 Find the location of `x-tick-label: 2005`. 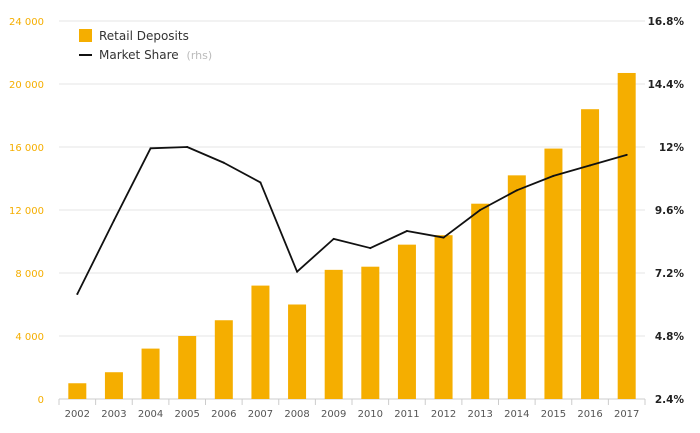

x-tick-label: 2005 is located at coordinates (186, 414).